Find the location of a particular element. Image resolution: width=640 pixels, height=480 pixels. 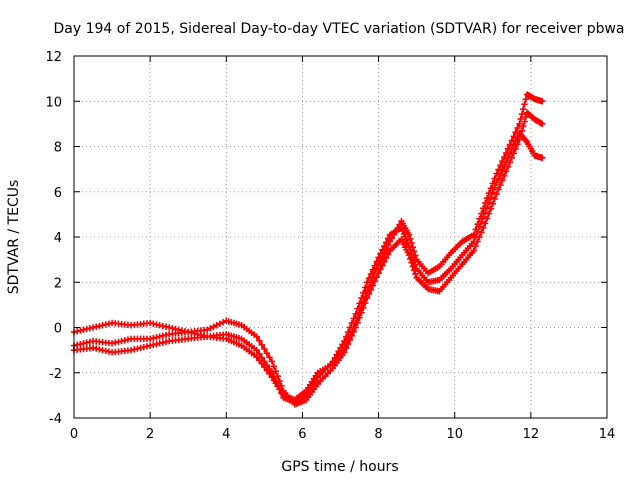

x-tick-label: 14 is located at coordinates (607, 434).